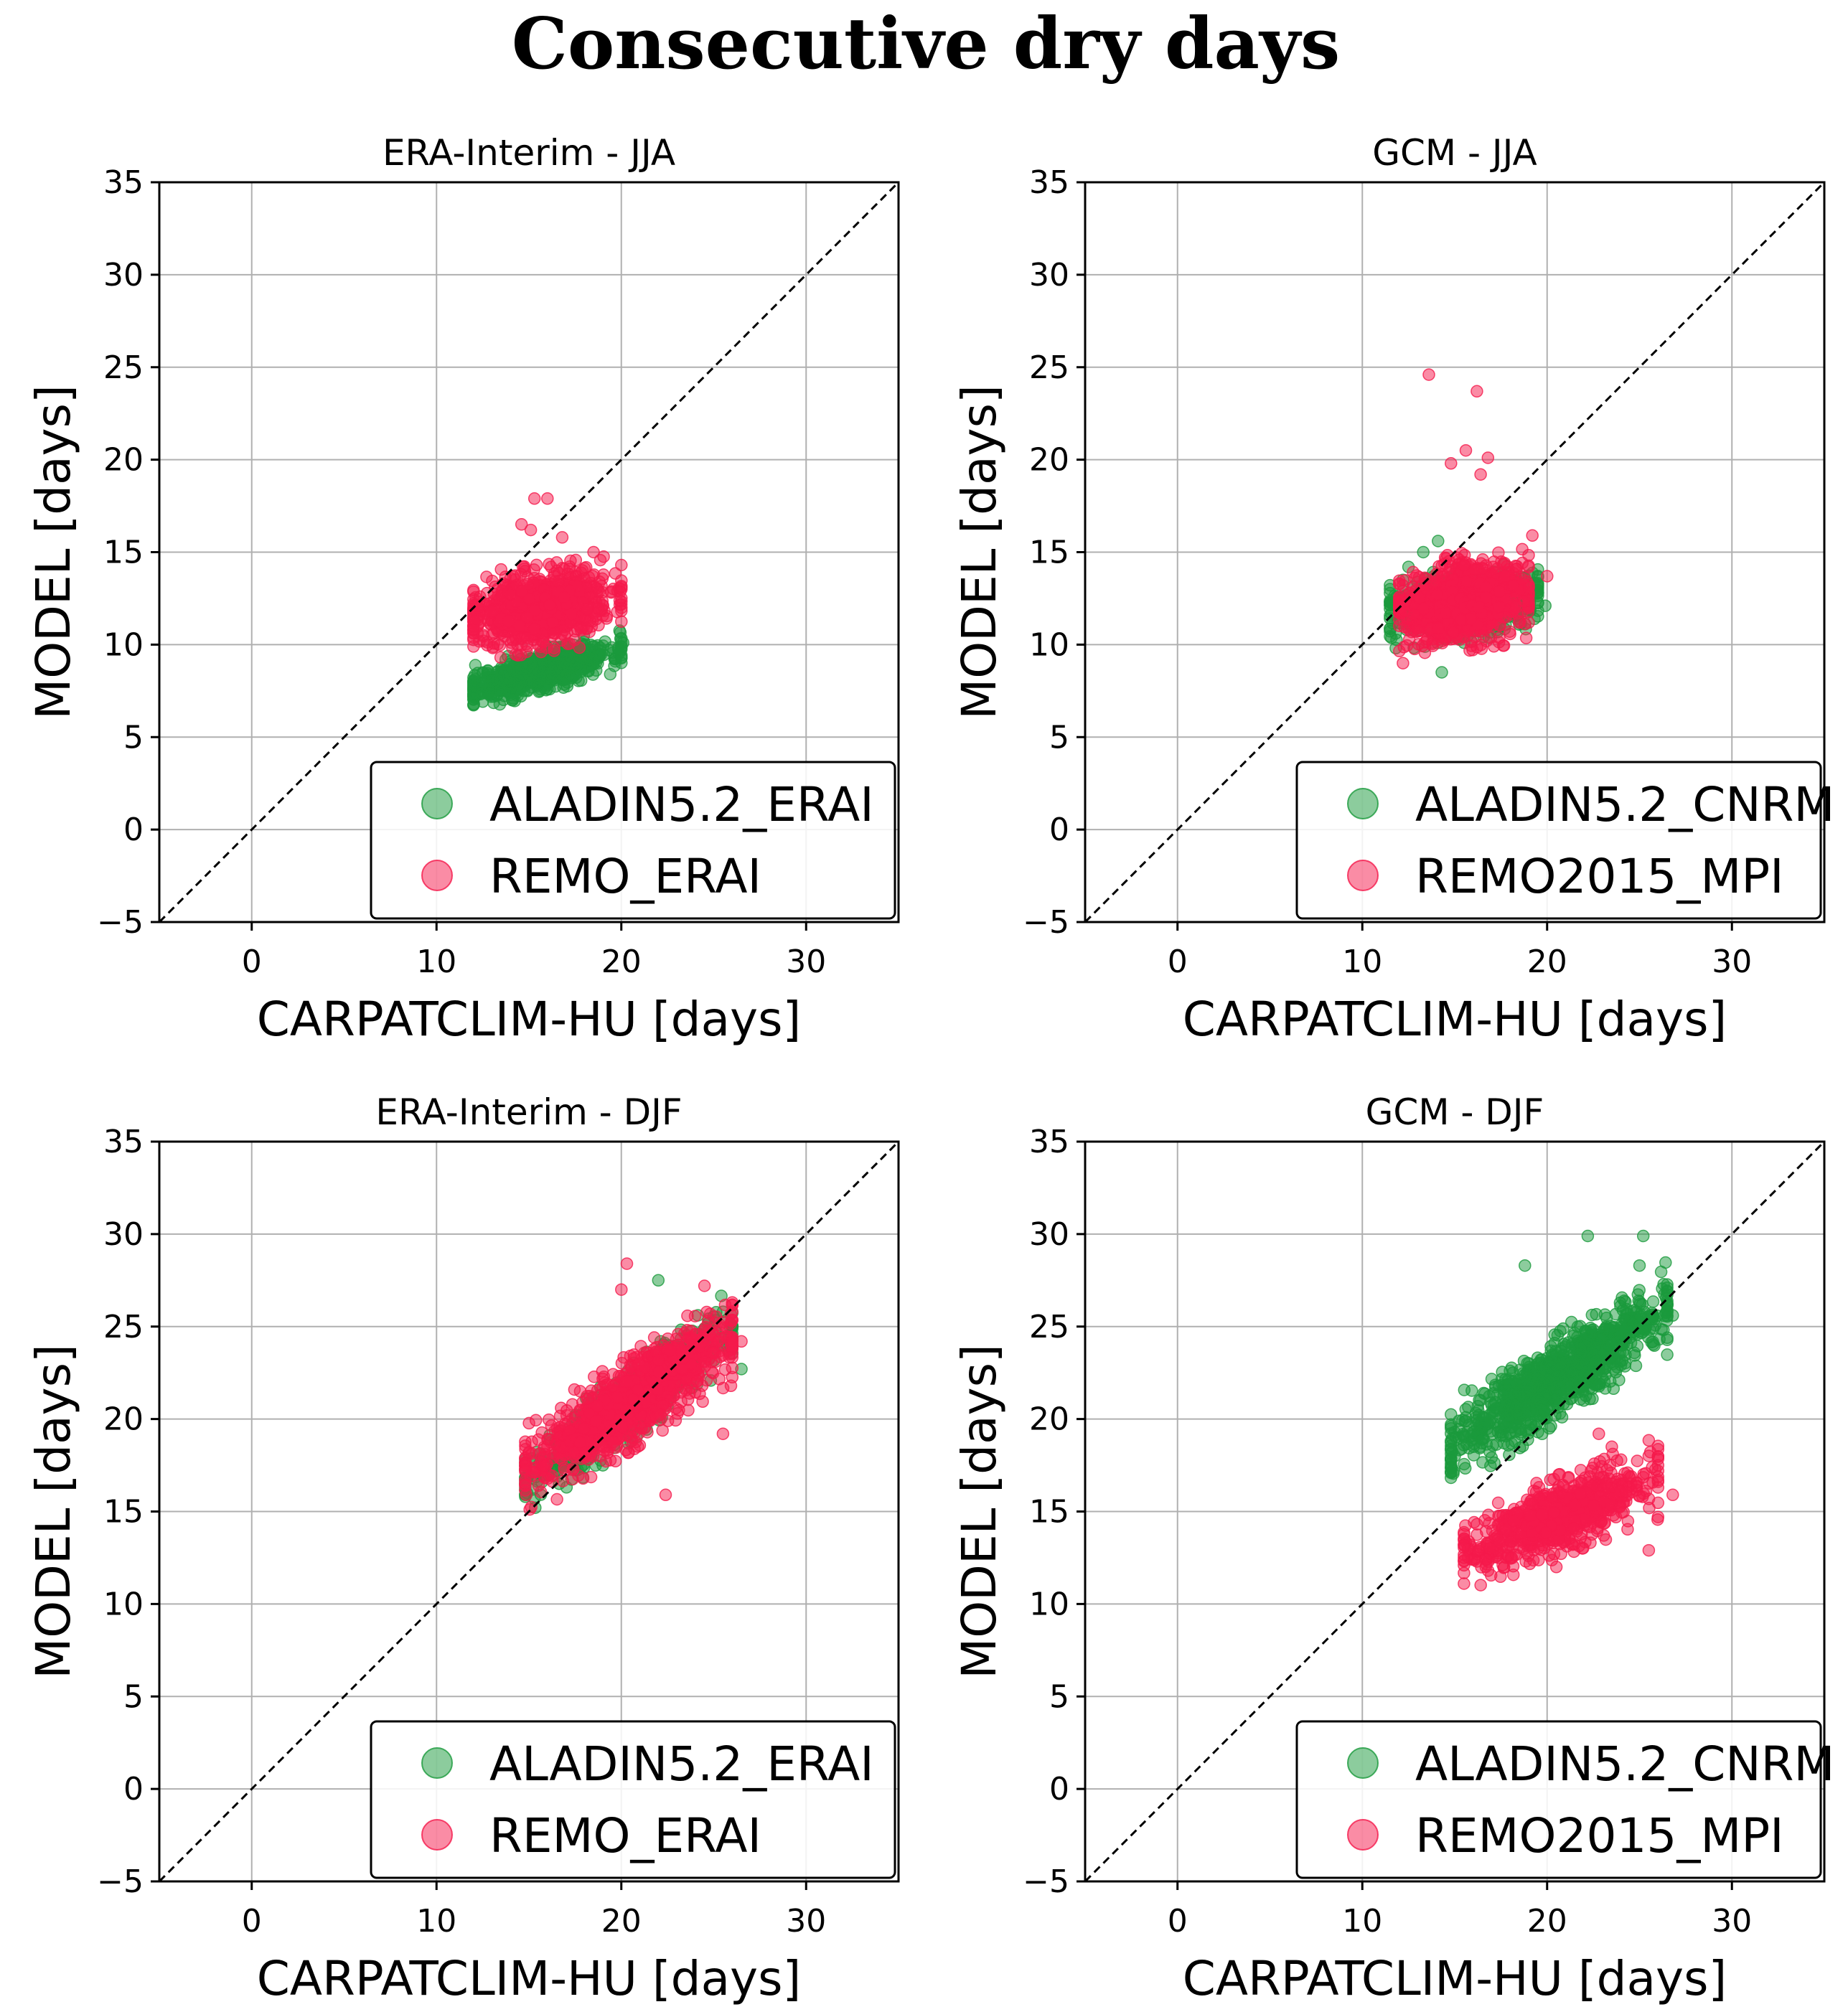 The image size is (1848, 2012). Describe the element at coordinates (625, 876) in the screenshot. I see `legend-label-series-2: REMO_ERAI` at that location.